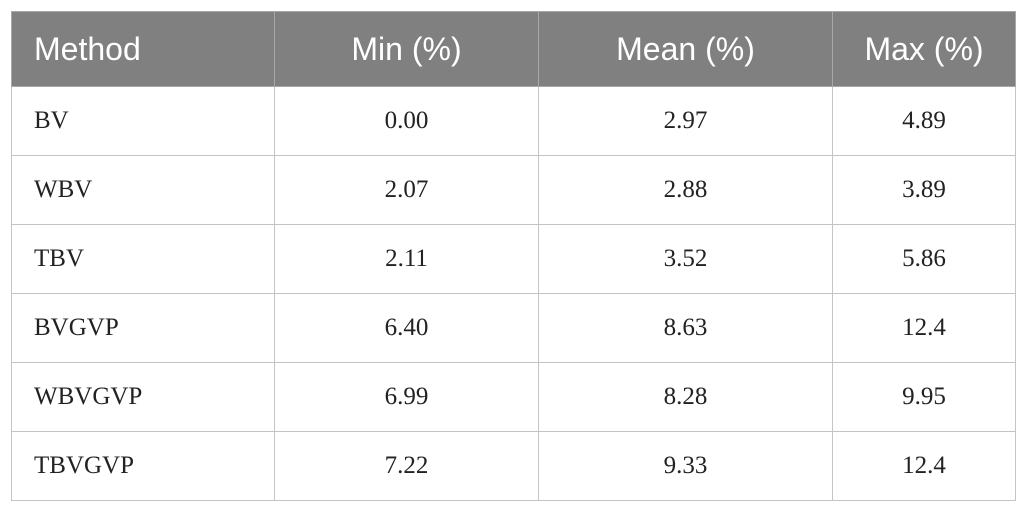  What do you see at coordinates (685, 466) in the screenshot?
I see `table-cell: 9.33` at bounding box center [685, 466].